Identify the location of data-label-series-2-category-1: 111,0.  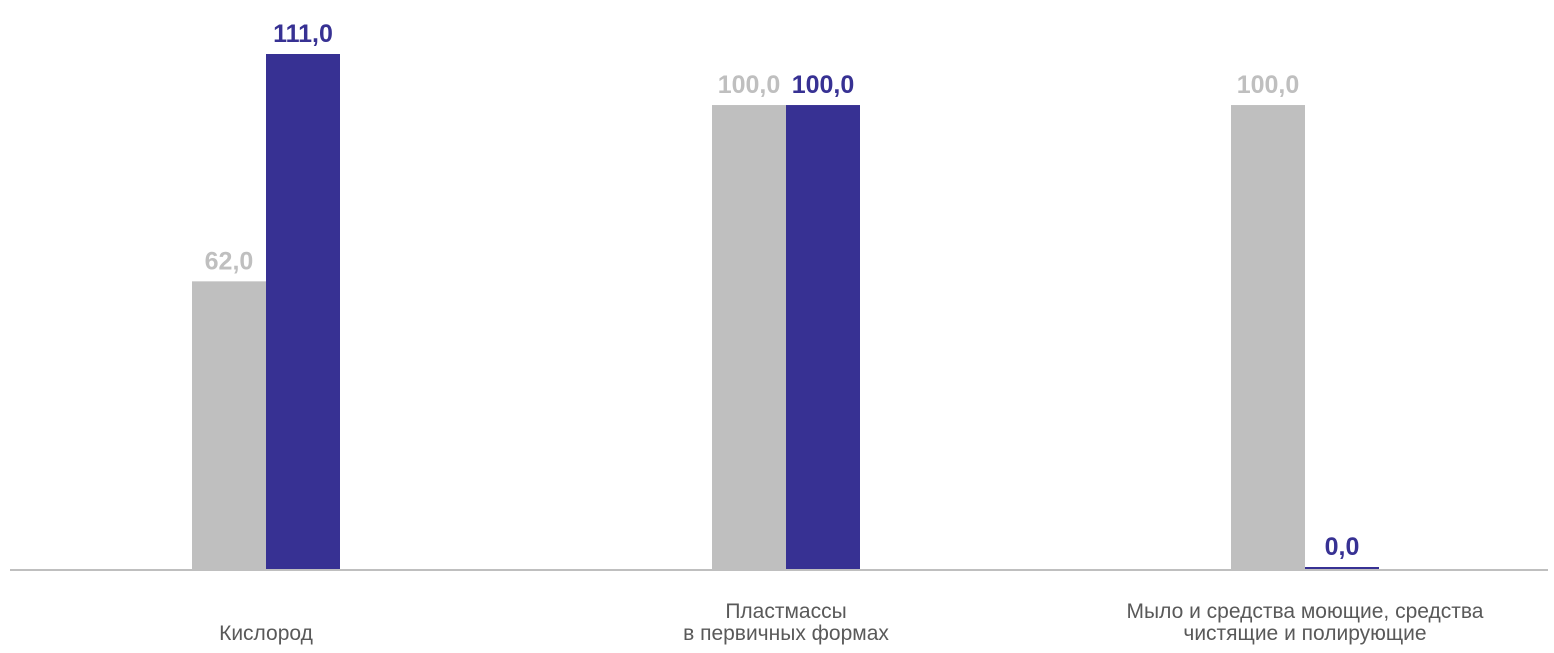
(303, 34).